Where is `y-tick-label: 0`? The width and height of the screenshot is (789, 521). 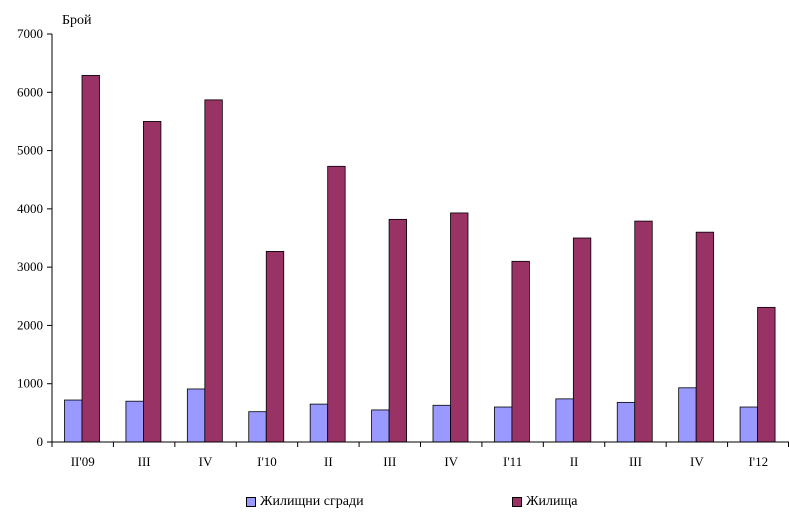
y-tick-label: 0 is located at coordinates (40, 441).